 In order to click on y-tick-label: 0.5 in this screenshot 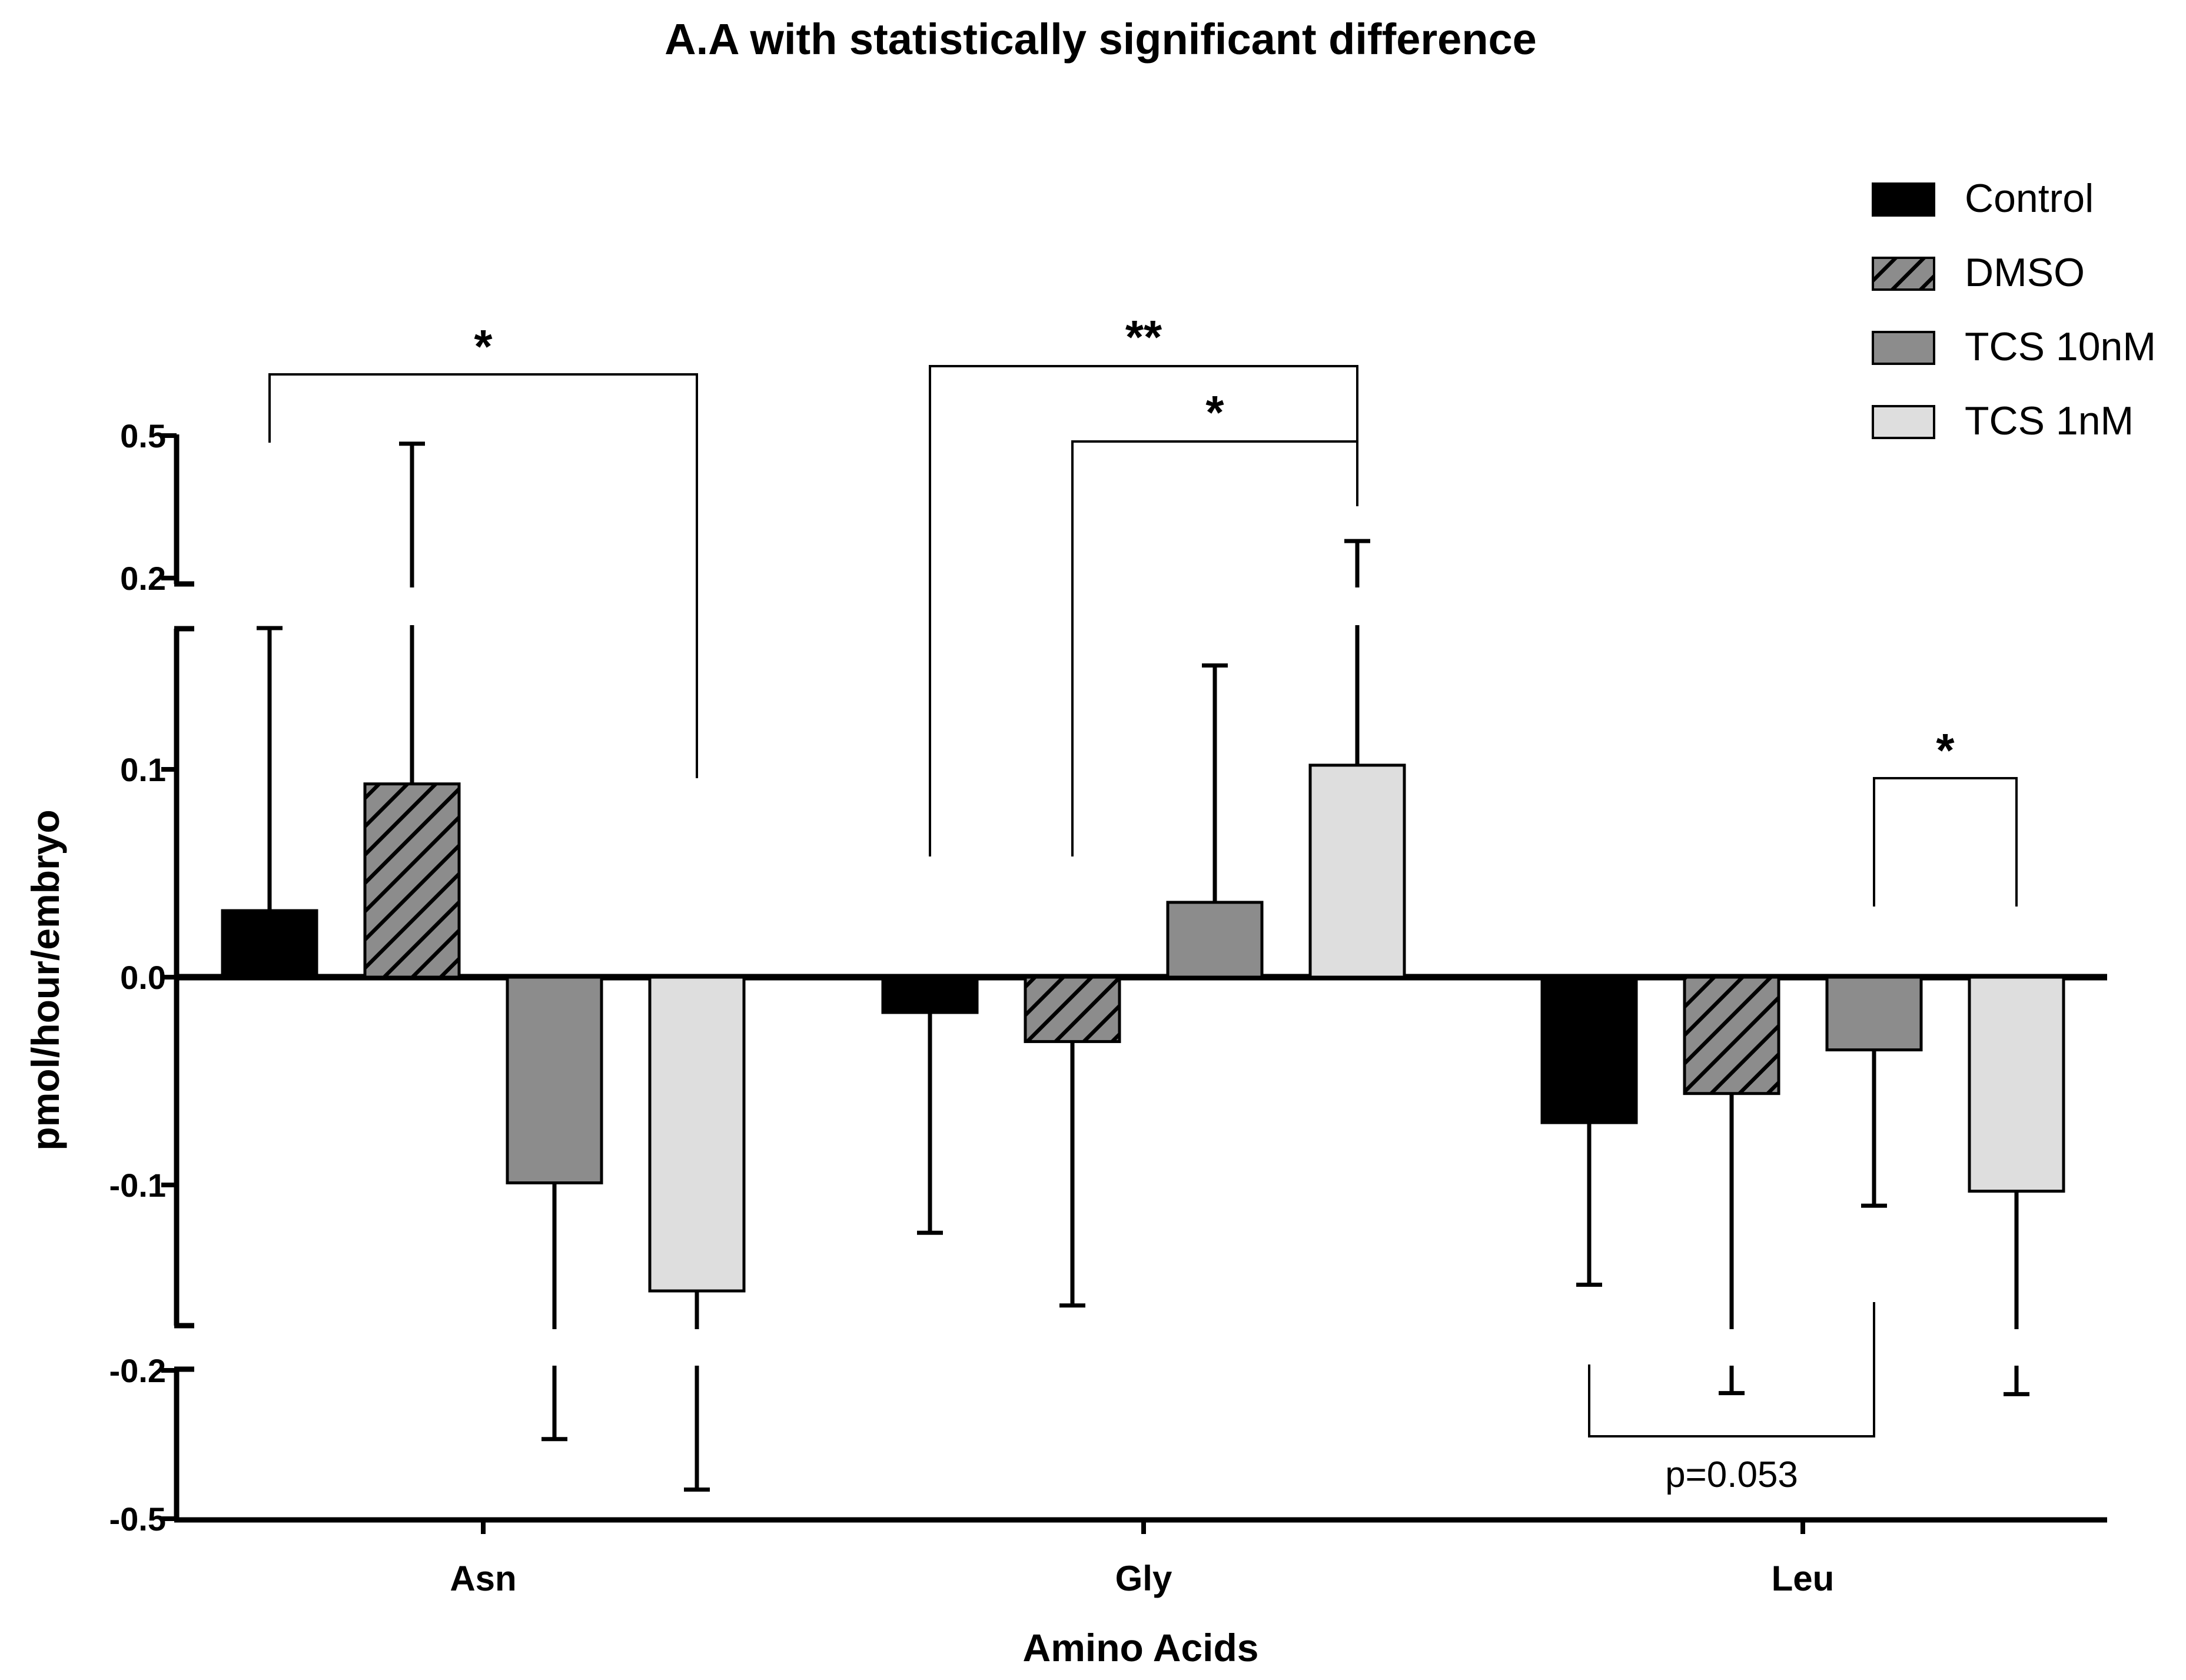, I will do `click(143, 435)`.